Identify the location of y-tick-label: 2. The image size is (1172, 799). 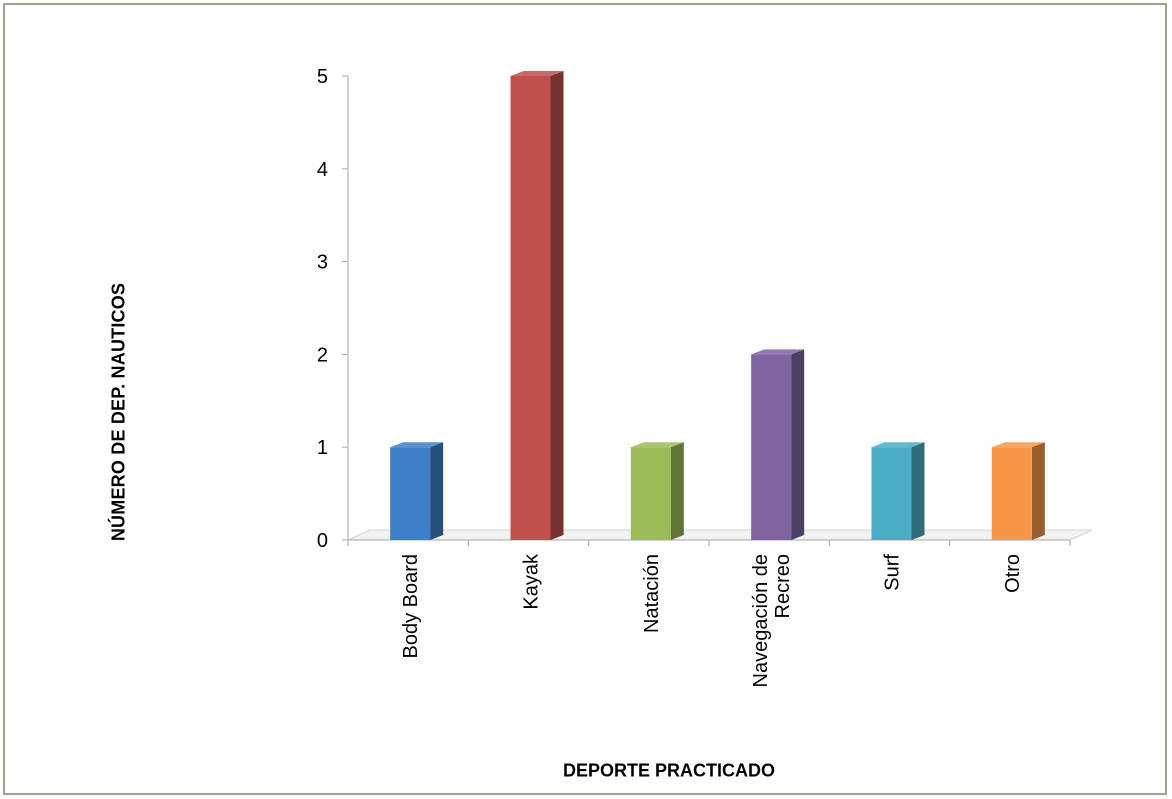
(322, 355).